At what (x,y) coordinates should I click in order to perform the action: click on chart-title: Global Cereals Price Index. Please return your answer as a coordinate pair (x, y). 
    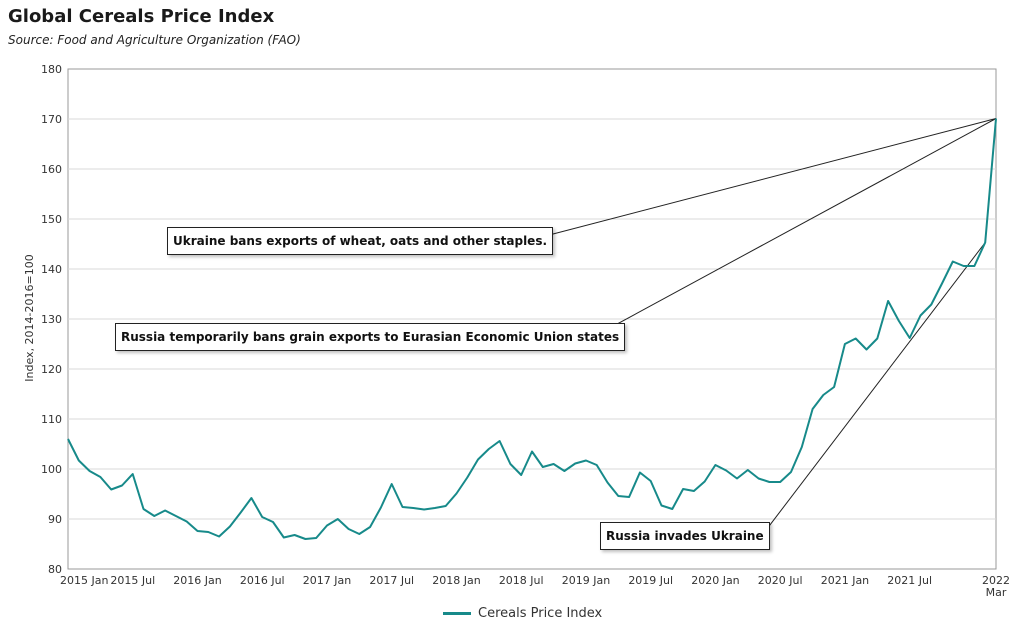
    Looking at the image, I should click on (141, 16).